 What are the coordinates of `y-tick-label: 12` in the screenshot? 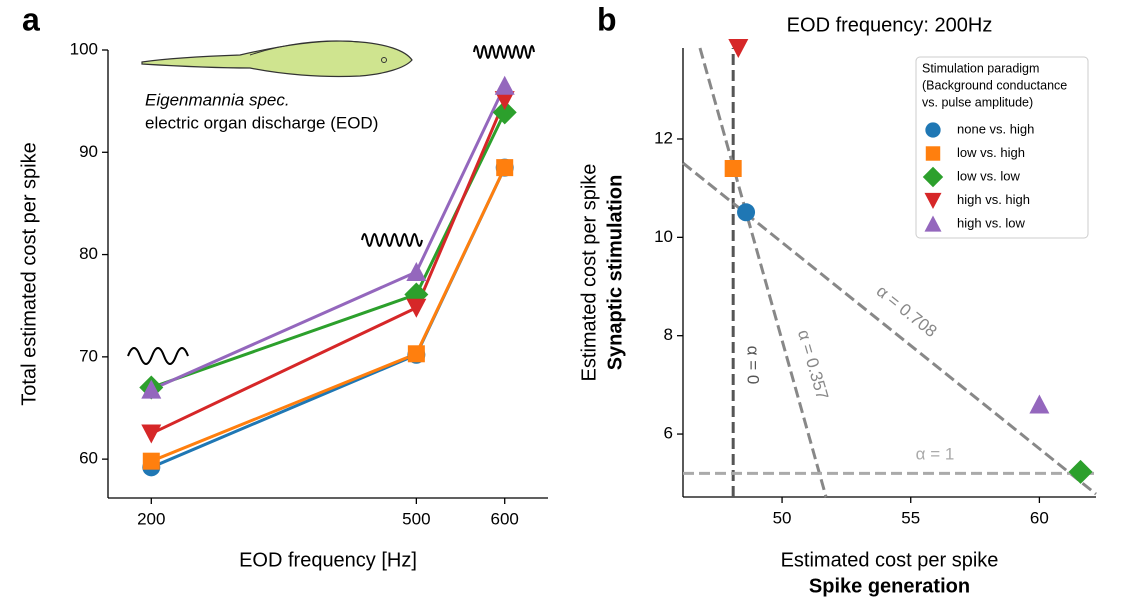 It's located at (663, 137).